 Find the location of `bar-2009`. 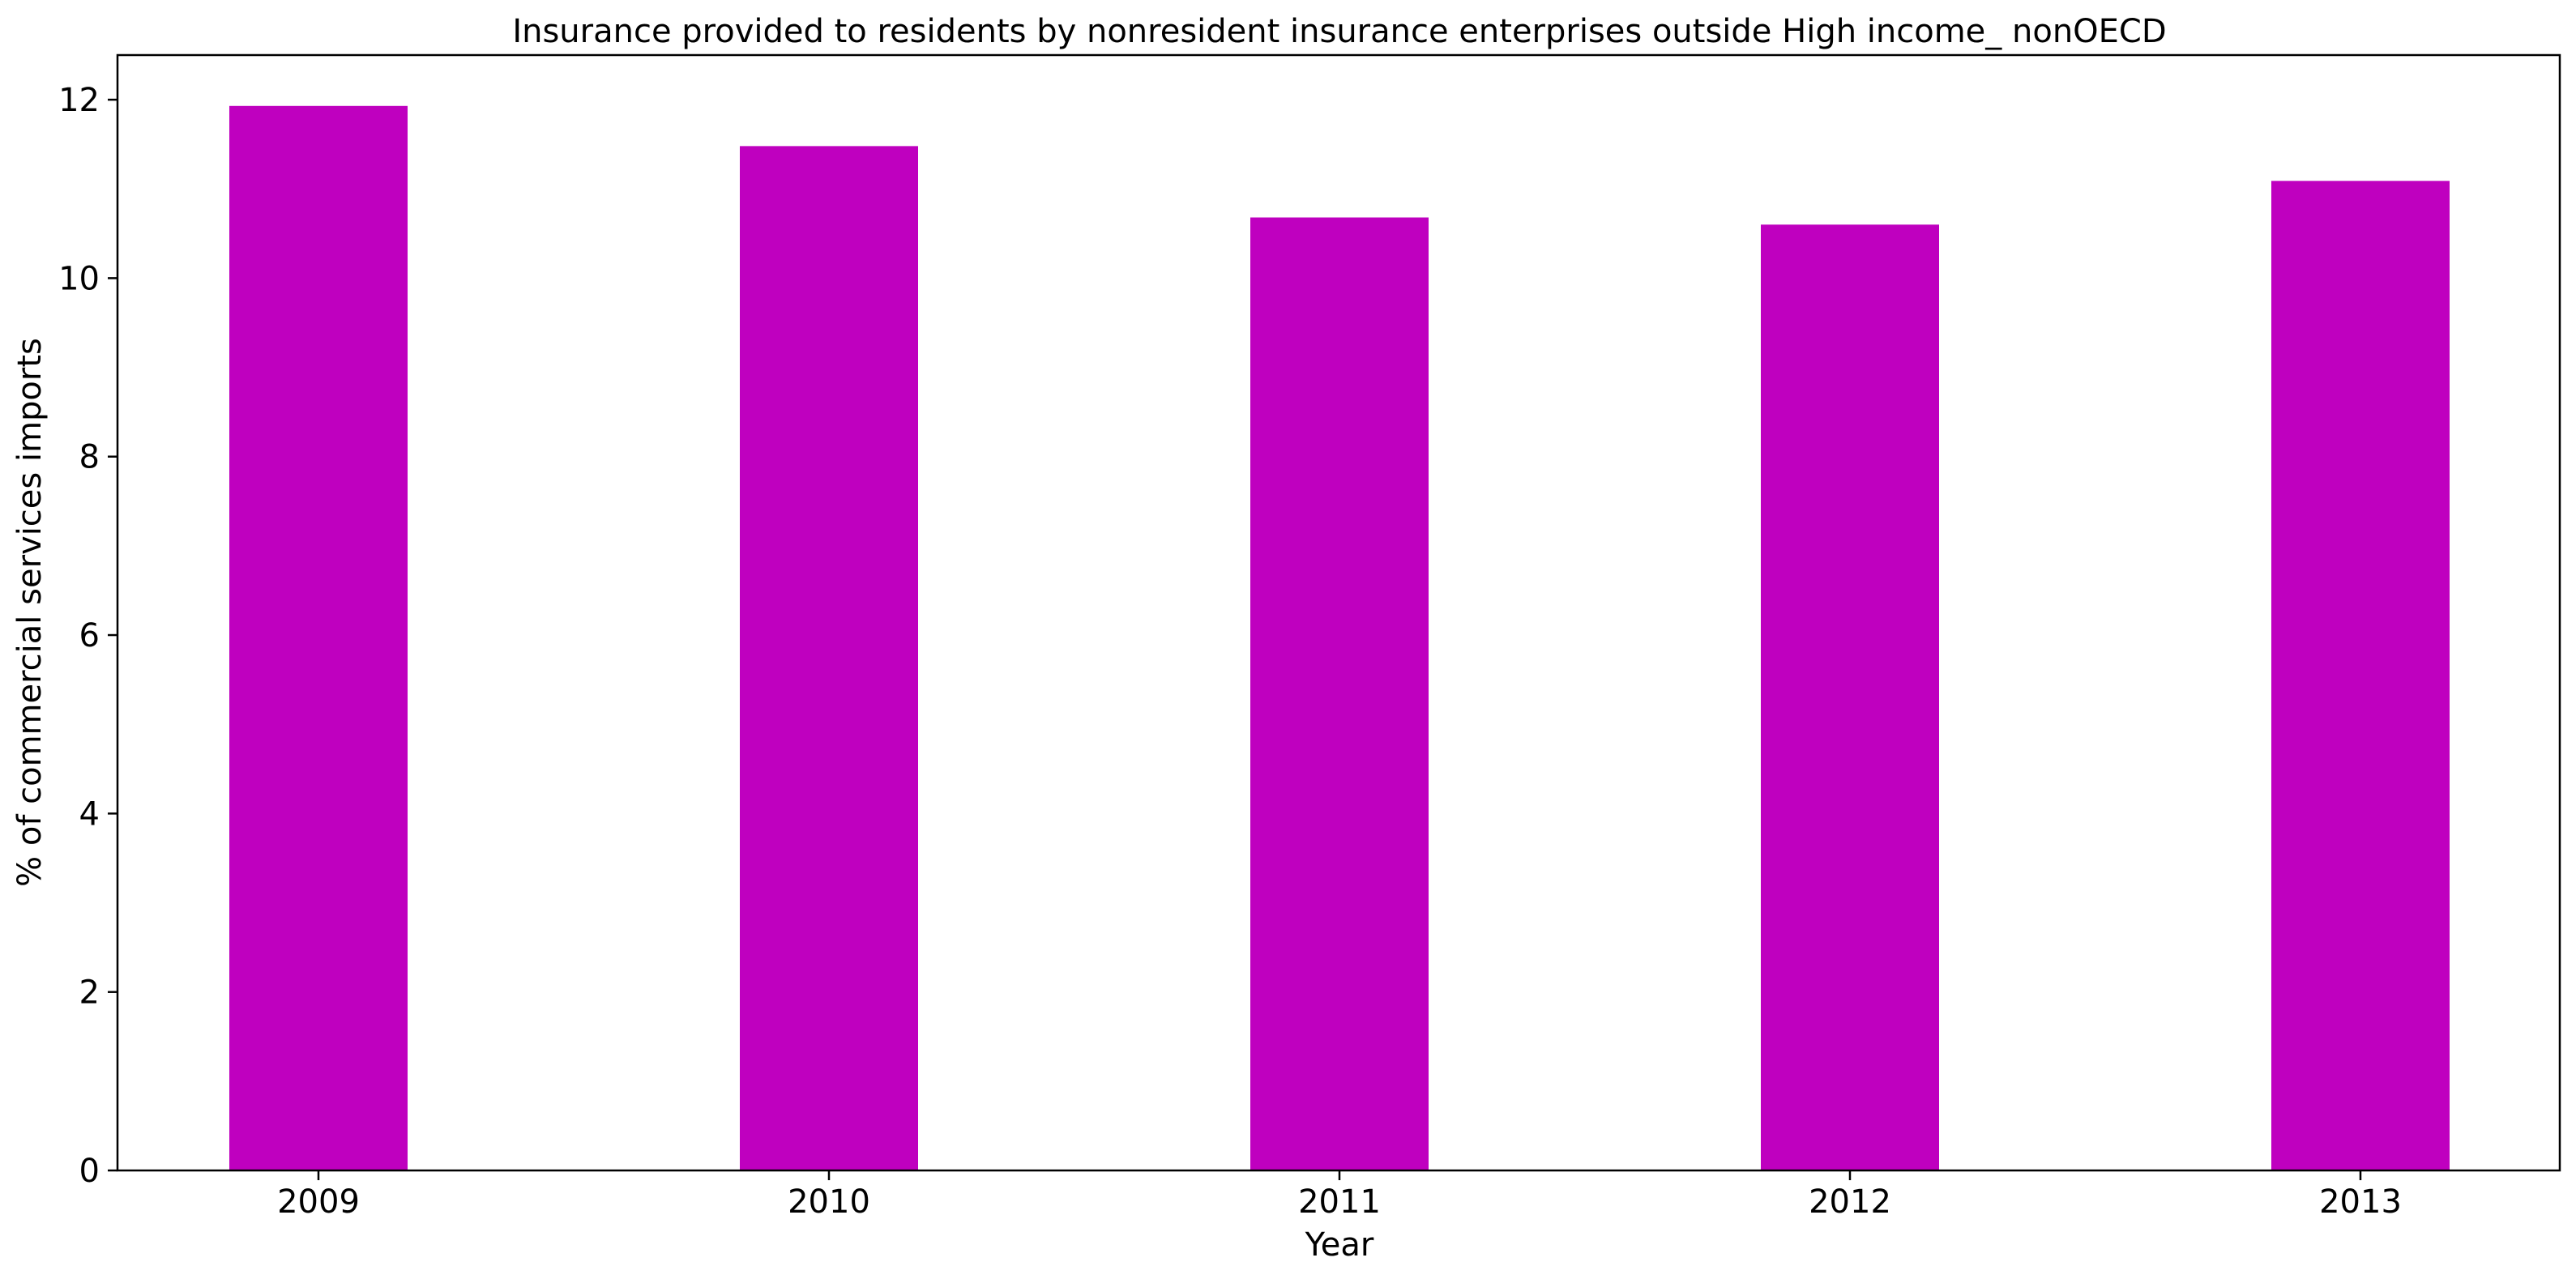

bar-2009 is located at coordinates (318, 637).